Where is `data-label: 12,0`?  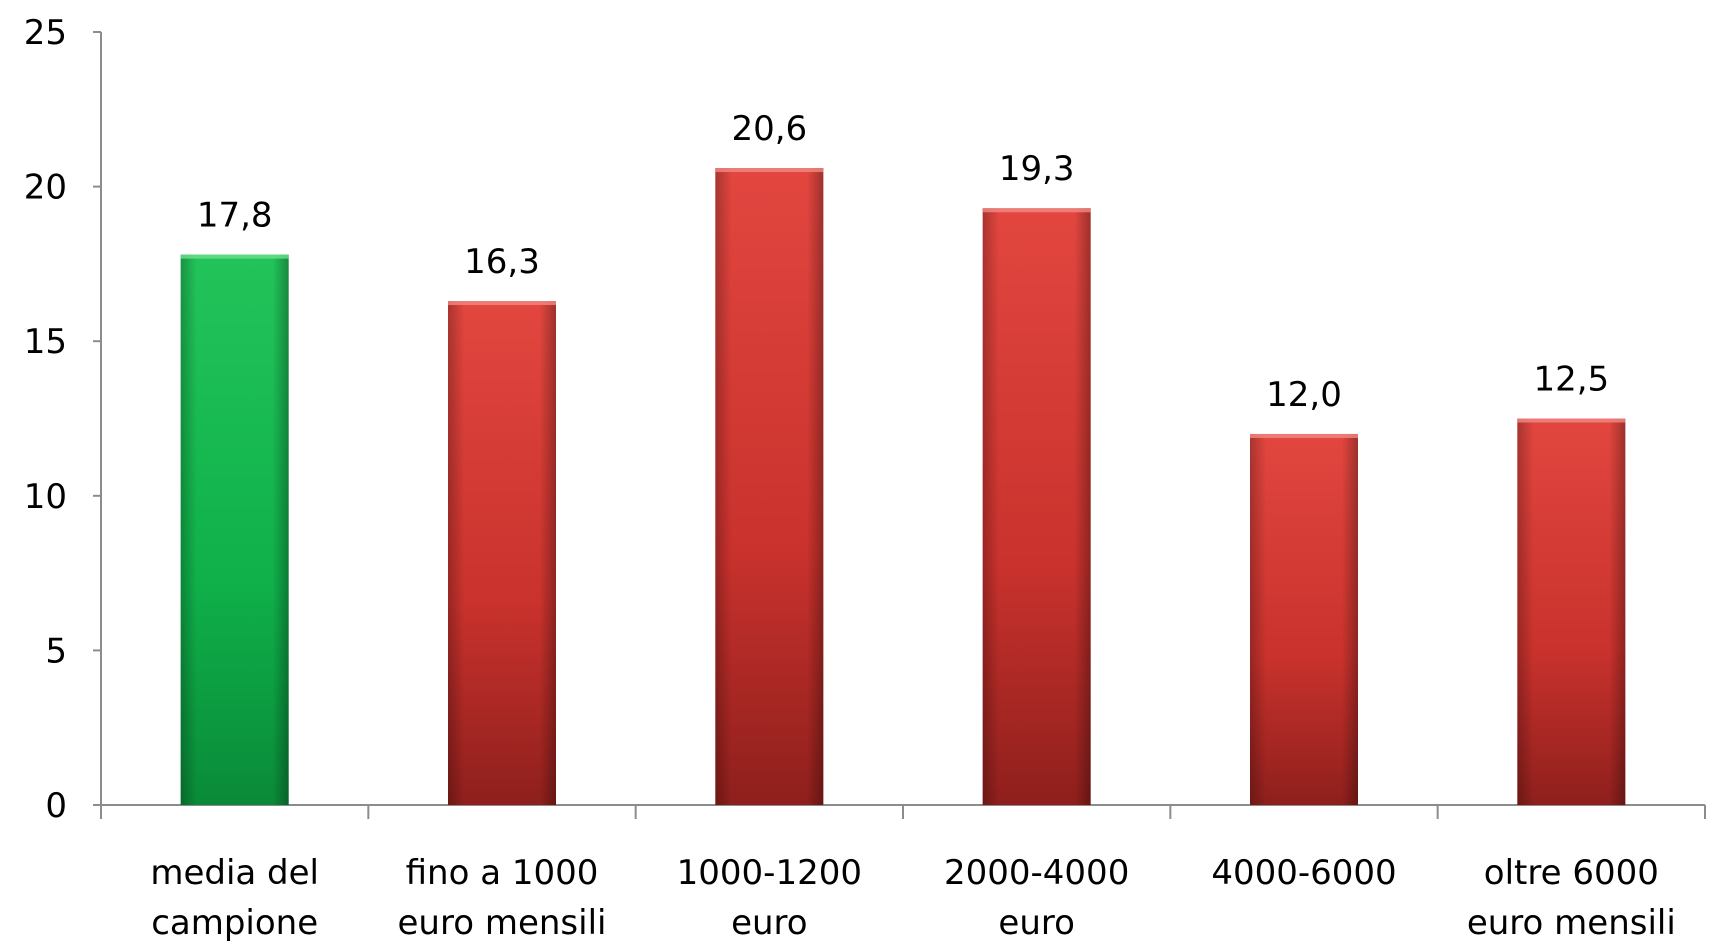
data-label: 12,0 is located at coordinates (1304, 395).